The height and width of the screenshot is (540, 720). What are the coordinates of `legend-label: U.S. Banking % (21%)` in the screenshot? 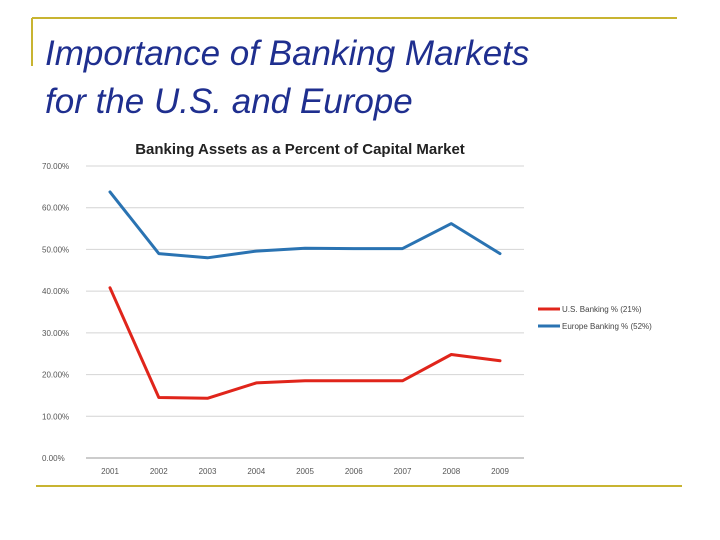 It's located at (602, 309).